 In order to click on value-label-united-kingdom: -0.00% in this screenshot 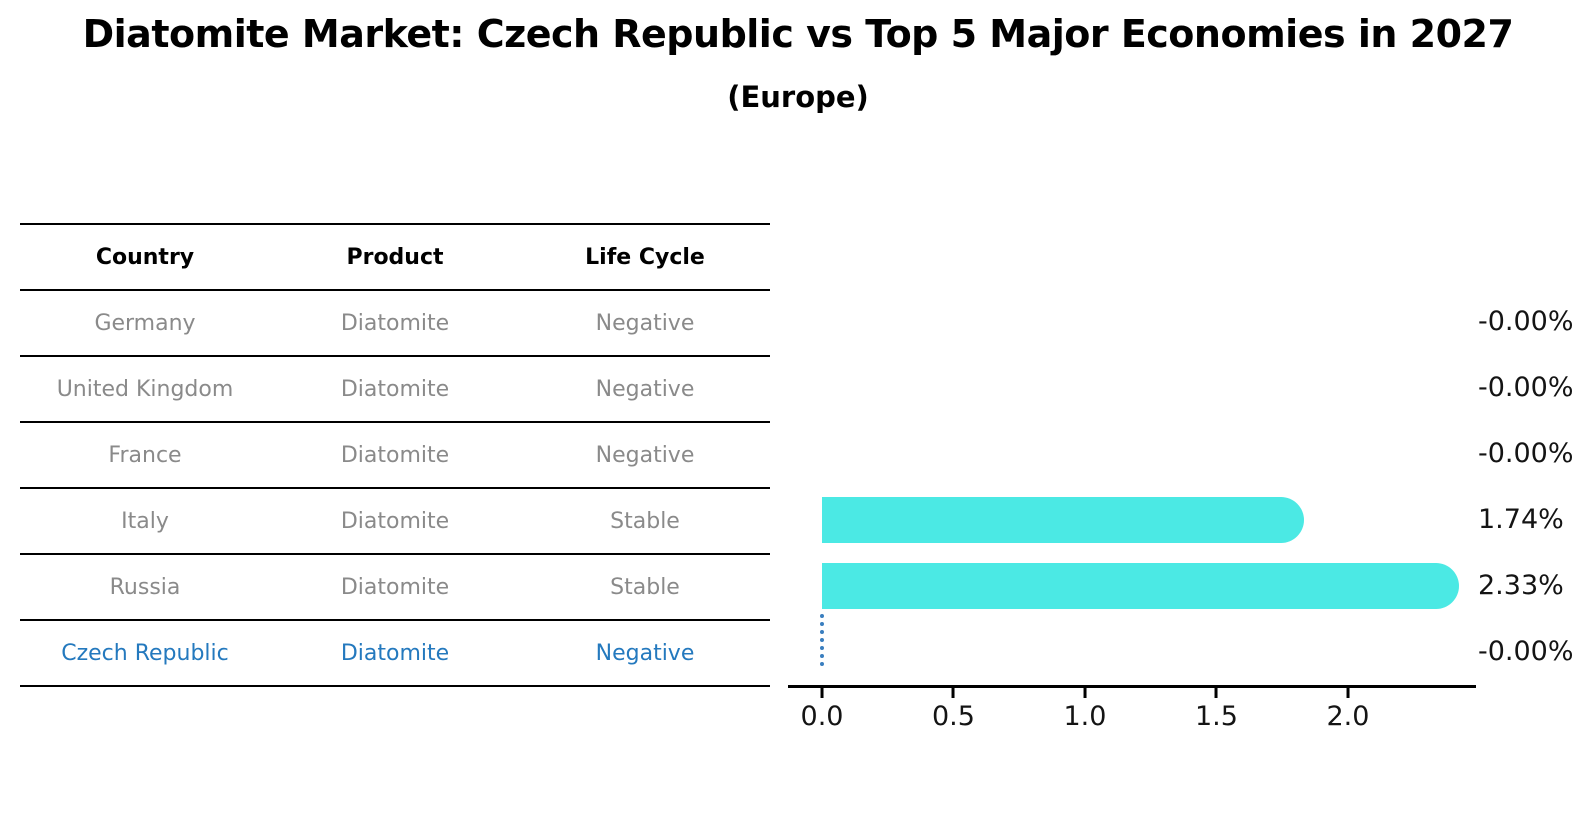, I will do `click(1526, 387)`.